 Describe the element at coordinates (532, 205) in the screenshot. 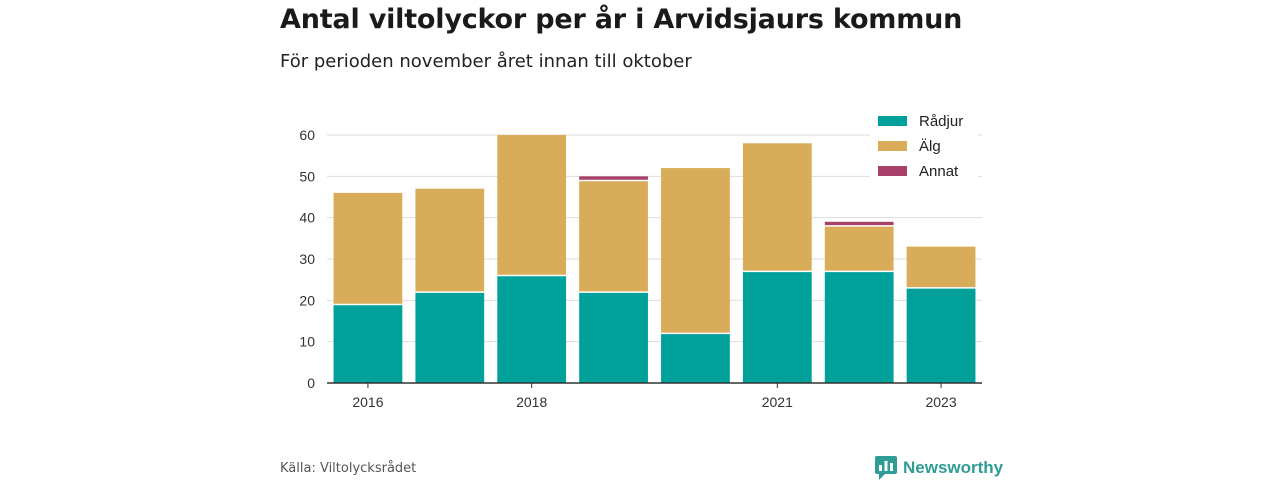

I see `bar-älg-2018` at that location.